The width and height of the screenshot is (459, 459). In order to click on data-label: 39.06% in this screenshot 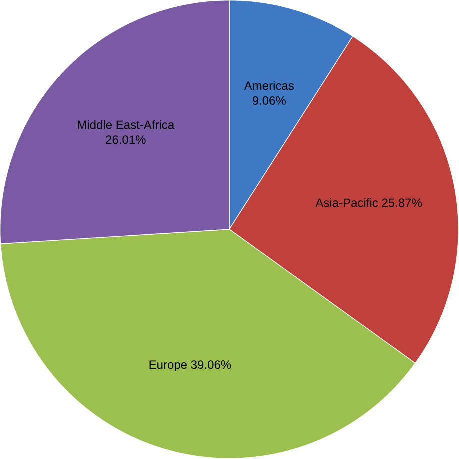, I will do `click(211, 365)`.